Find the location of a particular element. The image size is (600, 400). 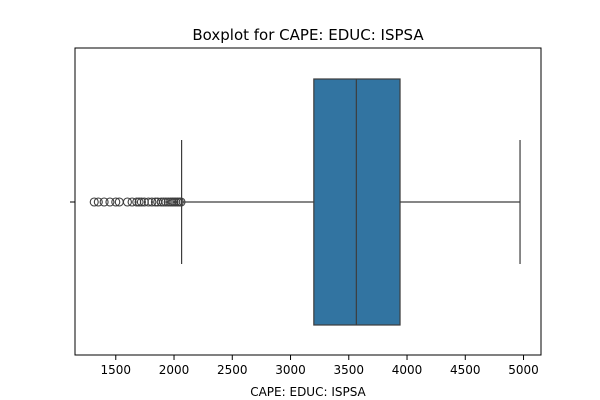

chart-title: Boxplot for CAPE: EDUC: ISPSA is located at coordinates (308, 35).